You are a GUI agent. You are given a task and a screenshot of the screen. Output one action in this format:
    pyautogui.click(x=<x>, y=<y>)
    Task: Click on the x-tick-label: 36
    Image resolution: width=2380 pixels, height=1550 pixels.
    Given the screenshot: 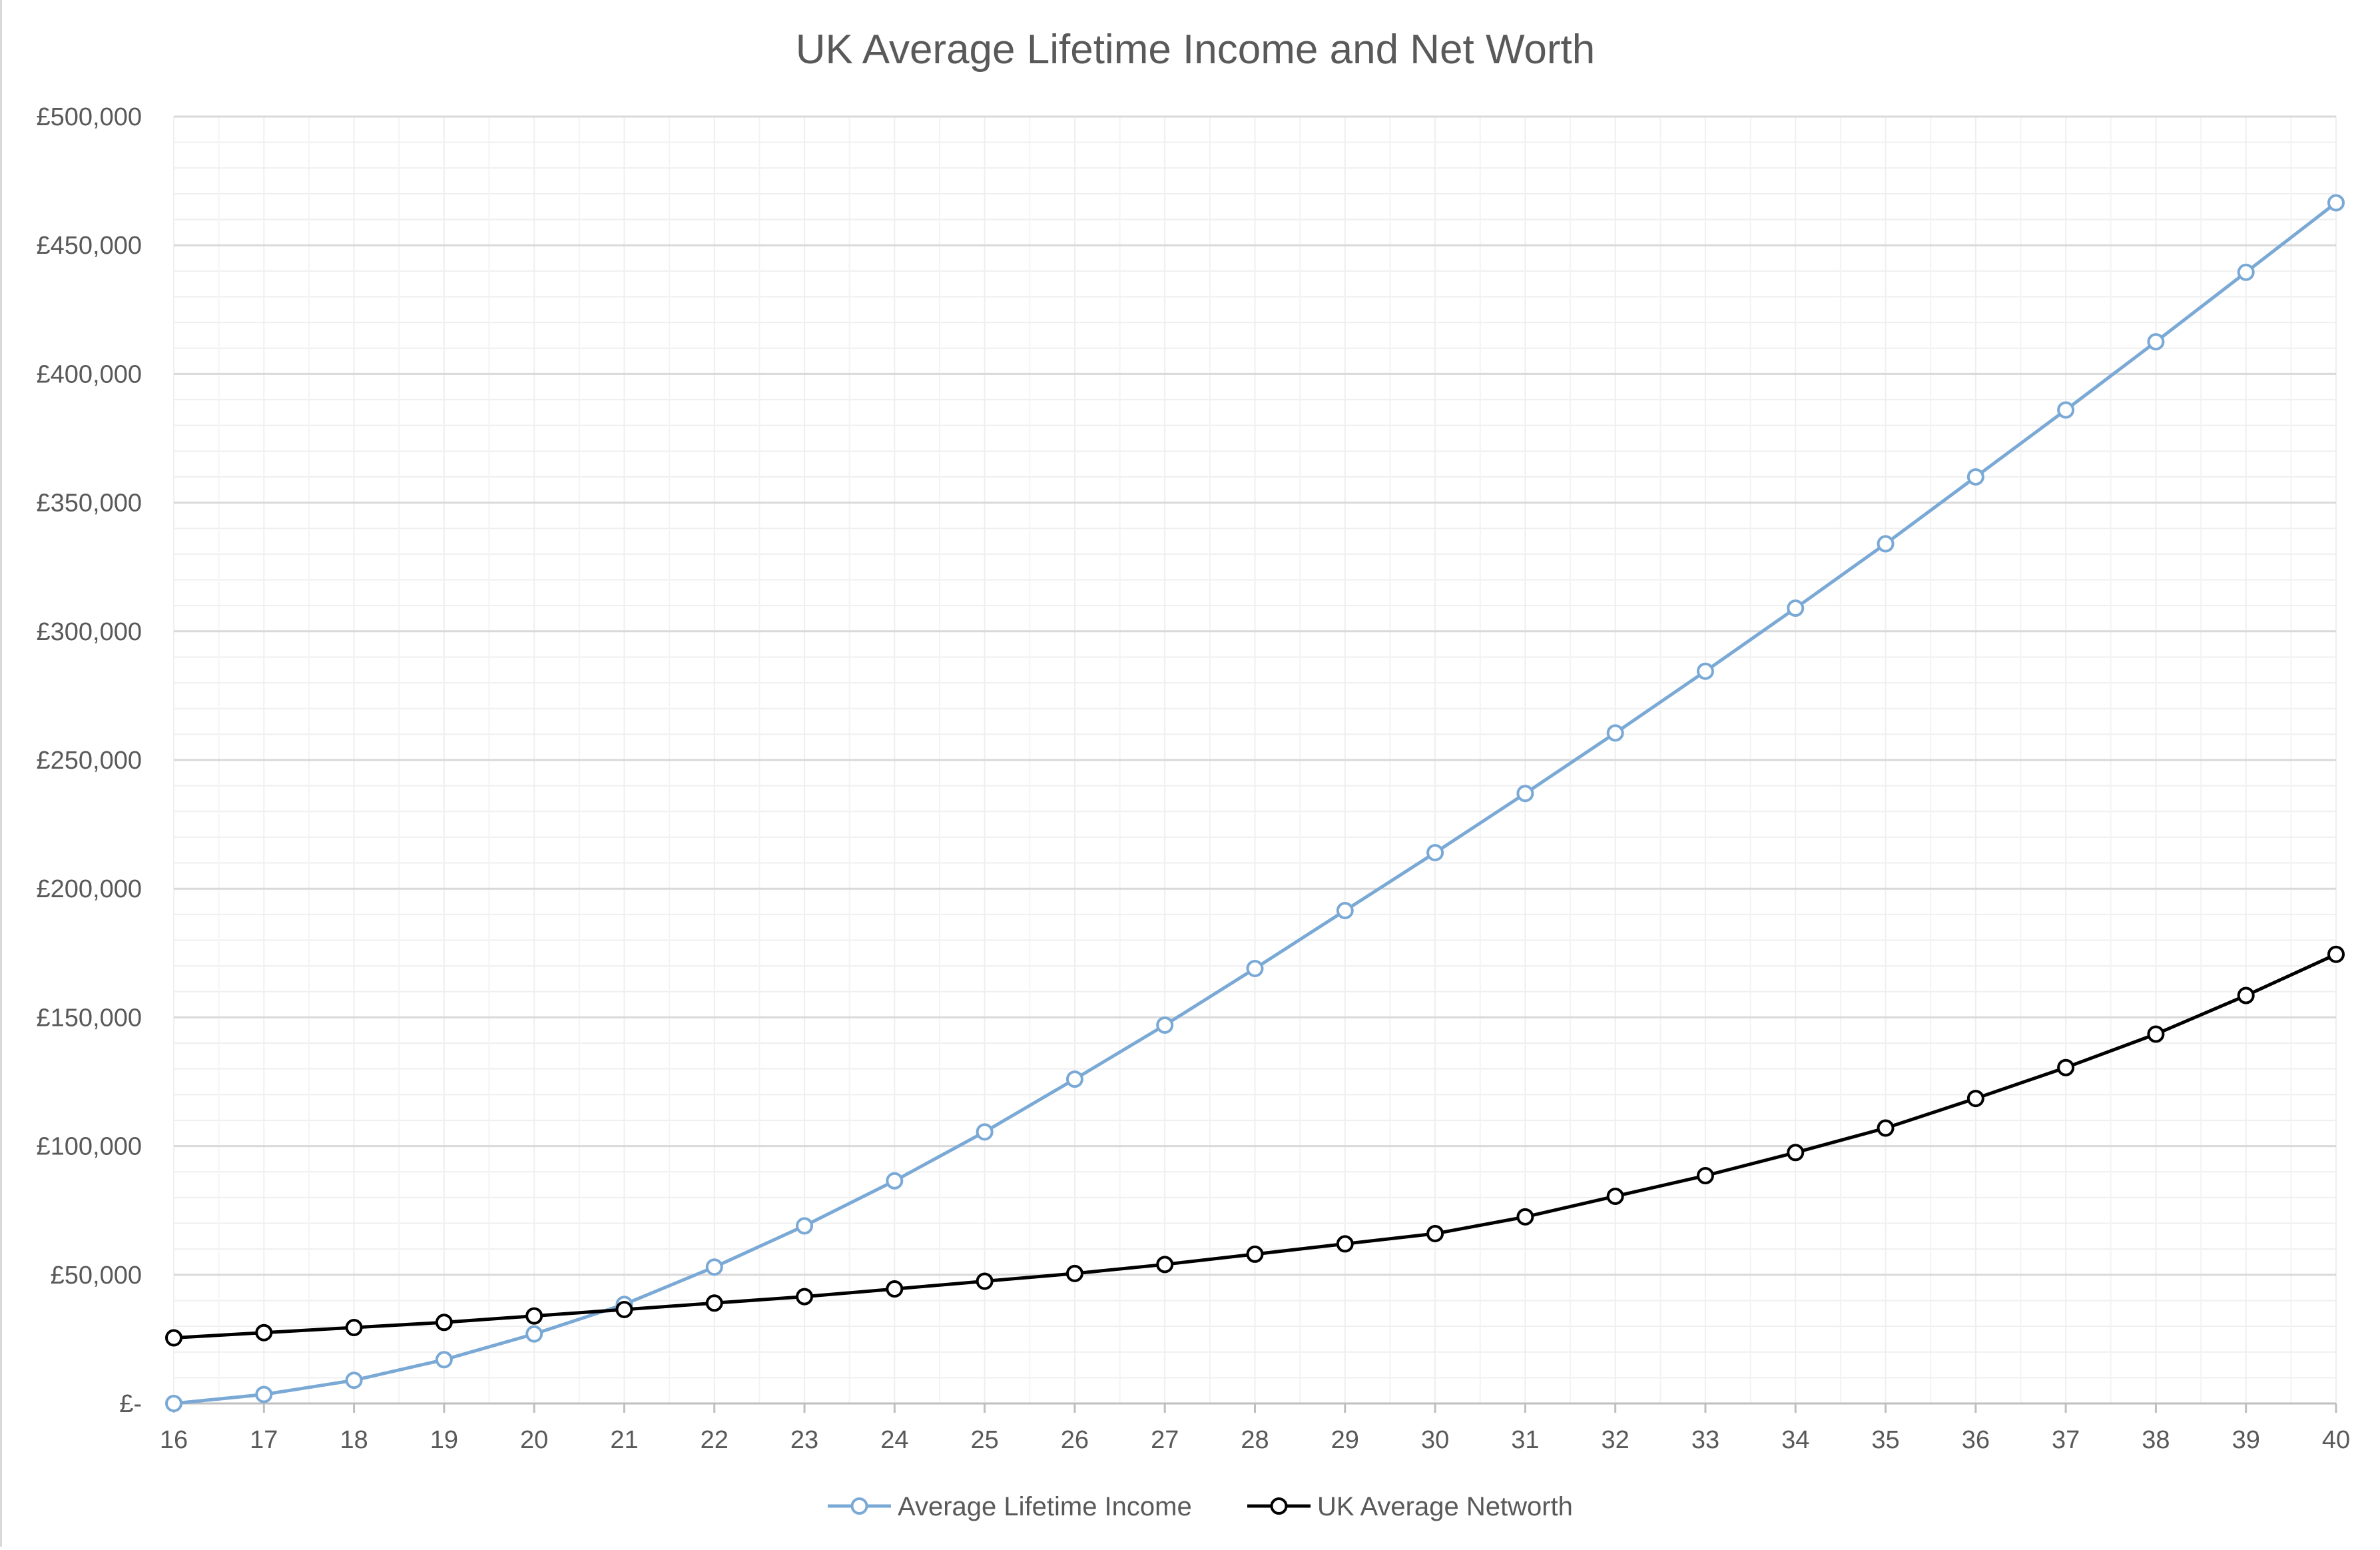 What is the action you would take?
    pyautogui.click(x=1976, y=1440)
    